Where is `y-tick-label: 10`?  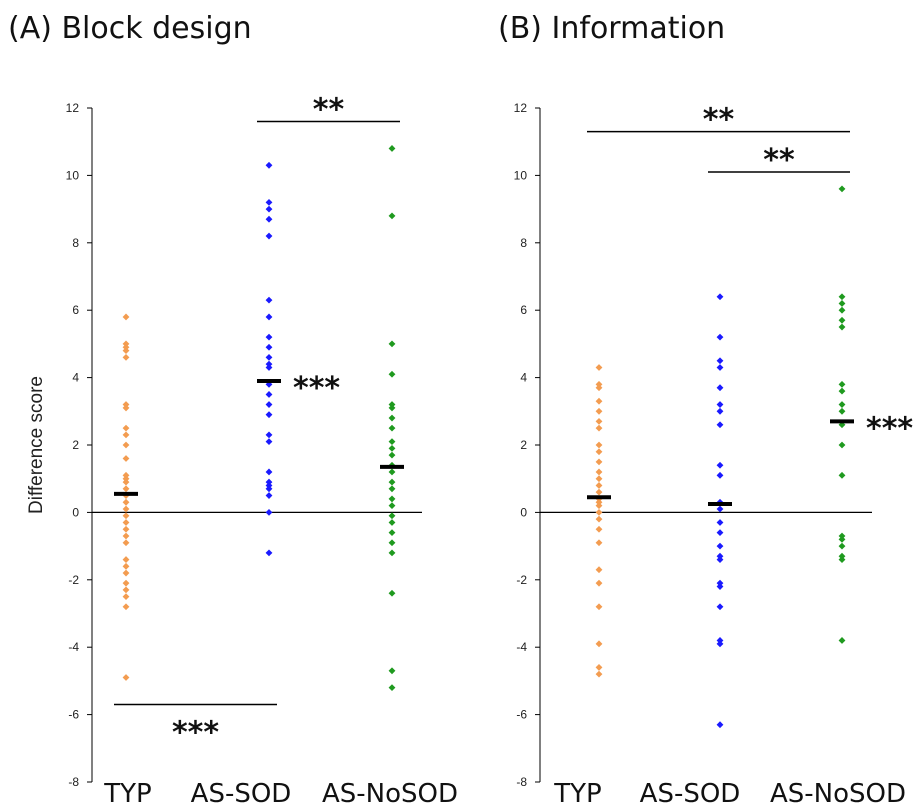 y-tick-label: 10 is located at coordinates (521, 175).